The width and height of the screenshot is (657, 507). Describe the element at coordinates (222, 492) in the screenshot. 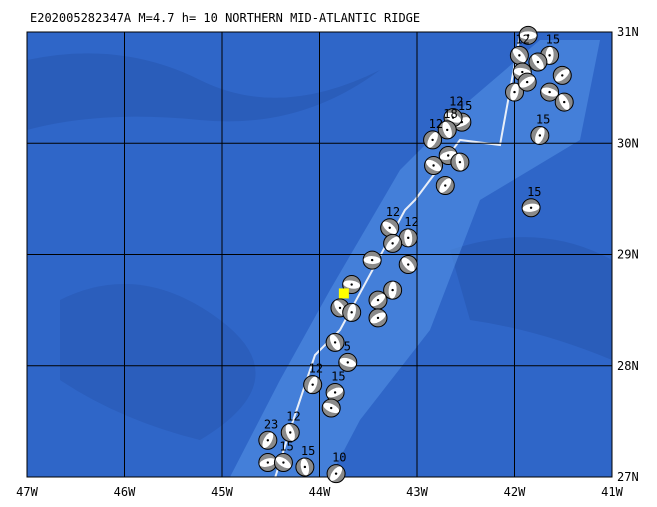

I see `x-tick-label: 45W` at that location.